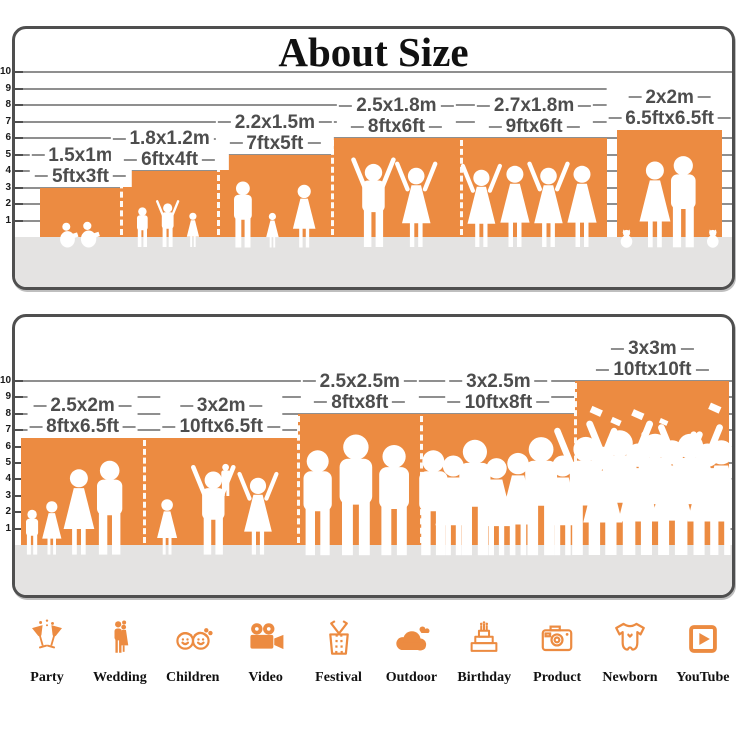 This screenshot has width=750, height=750. I want to click on size-label-feet: 10ftx10ft, so click(652, 369).